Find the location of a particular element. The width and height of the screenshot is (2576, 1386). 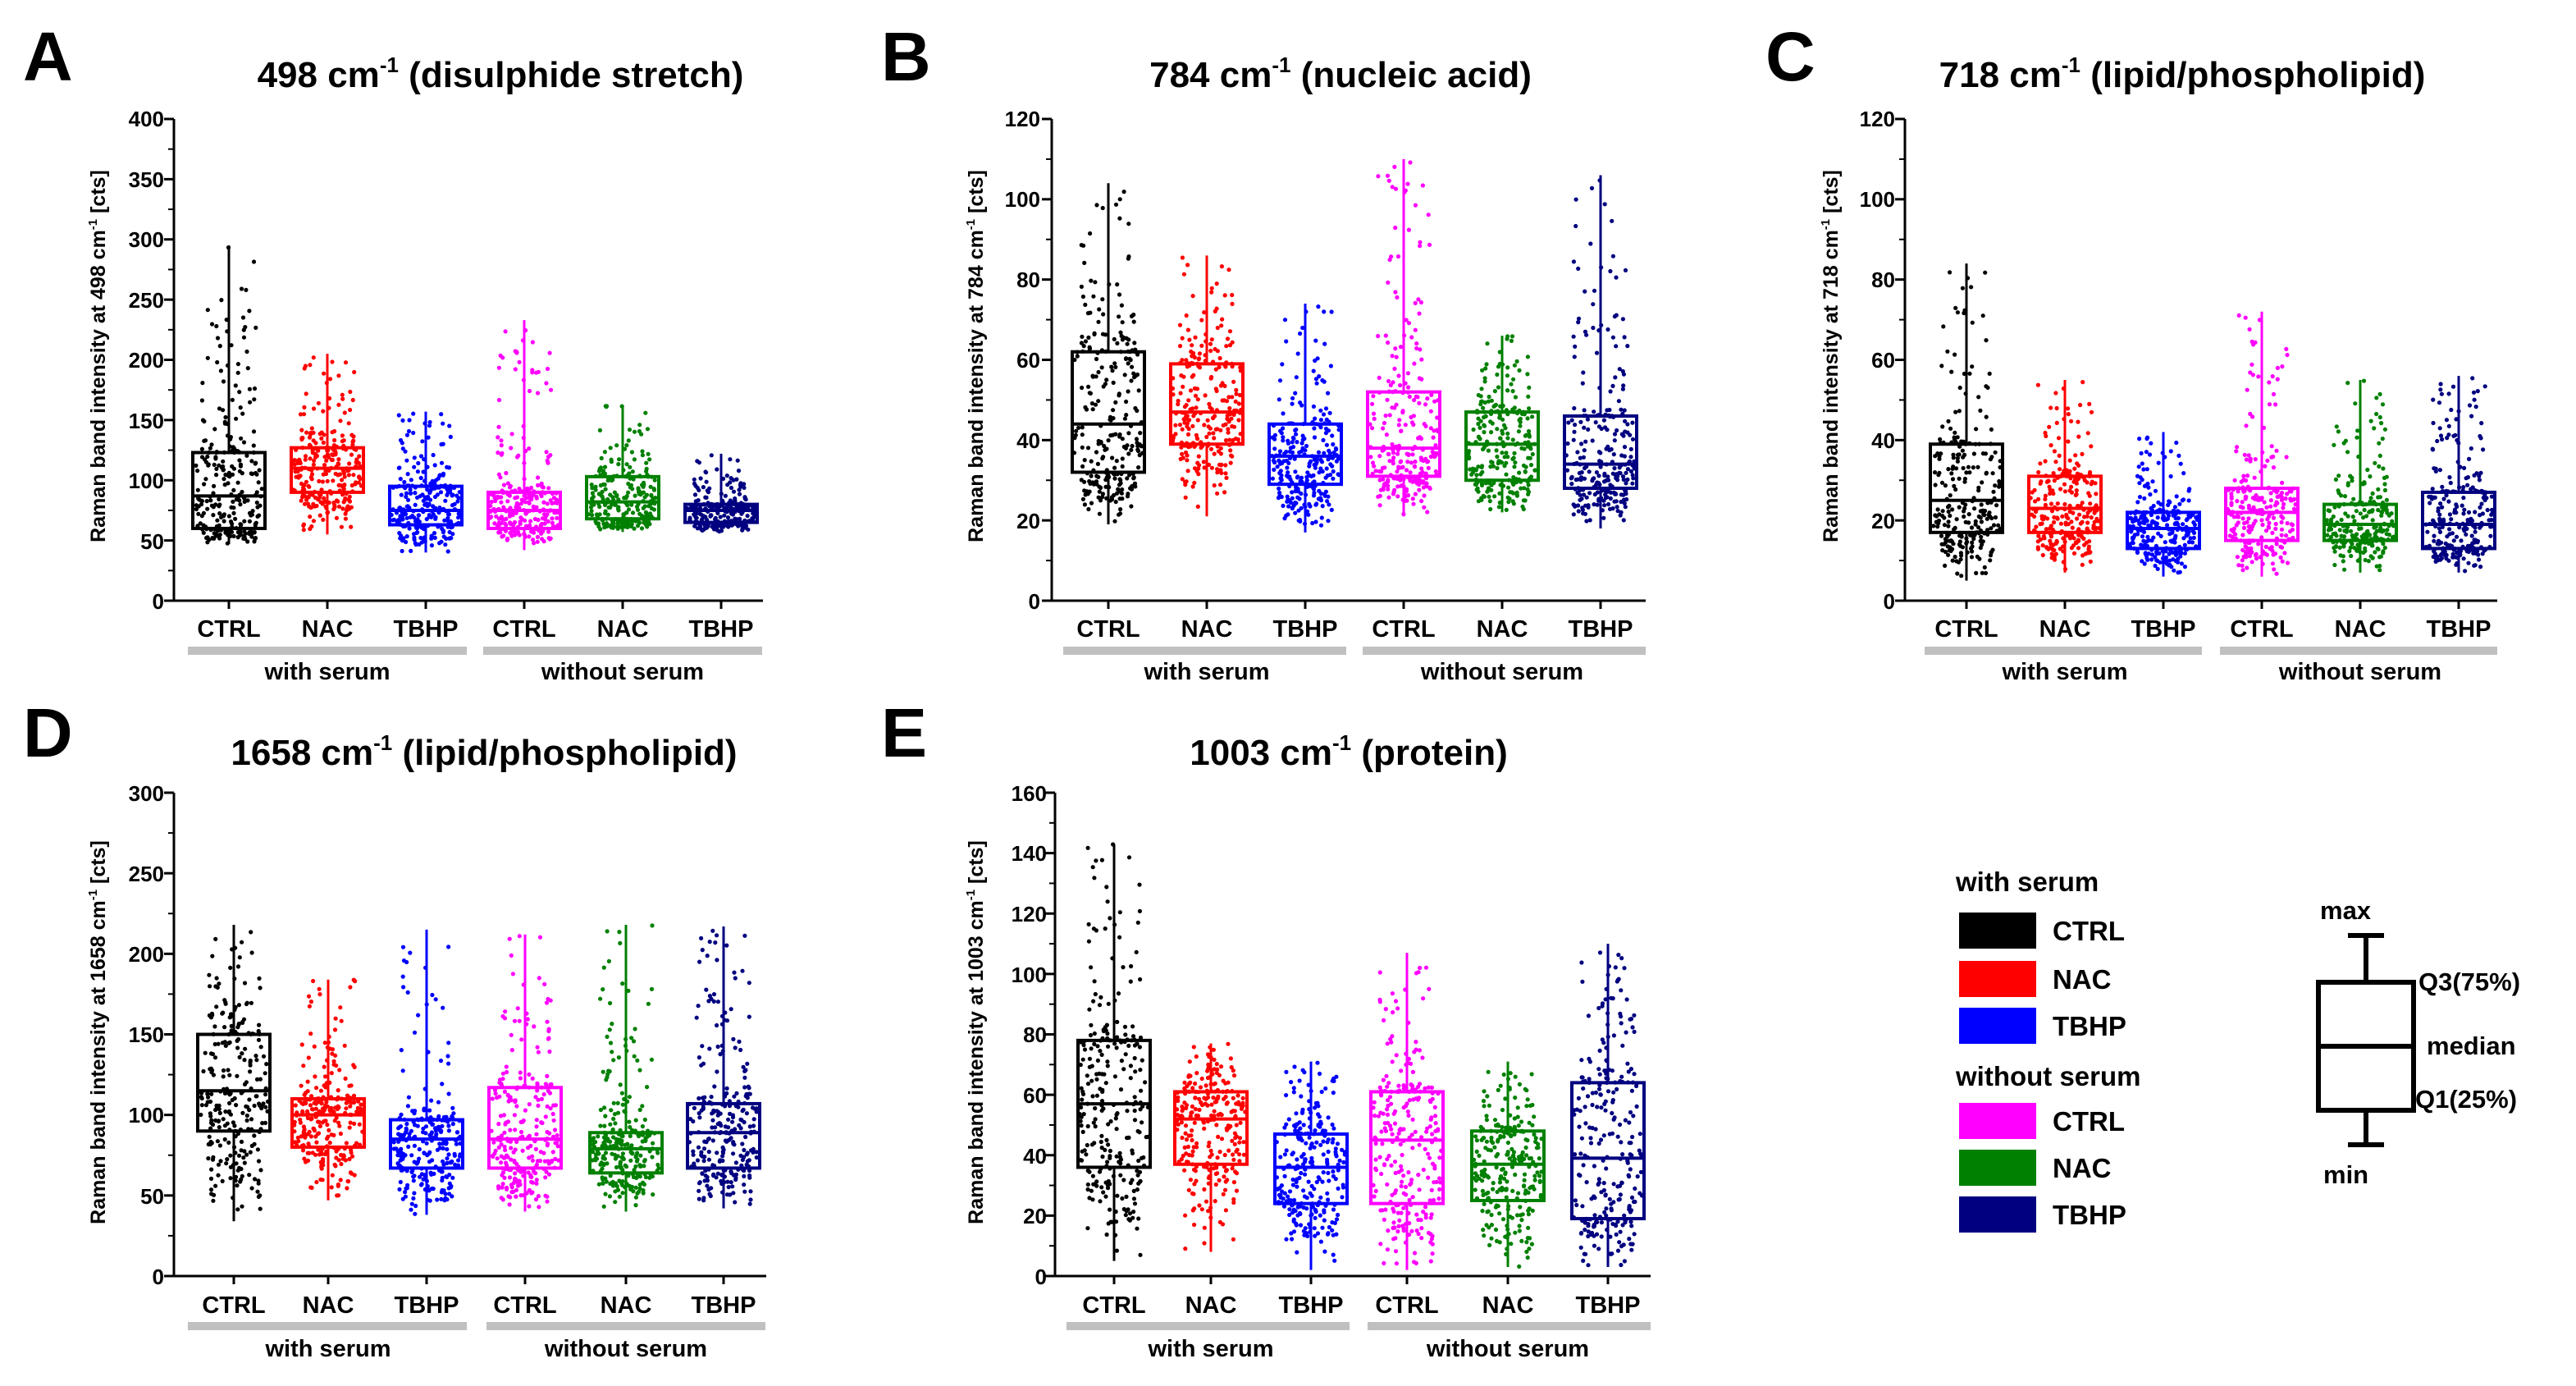

data-points is located at coordinates (524, 437).